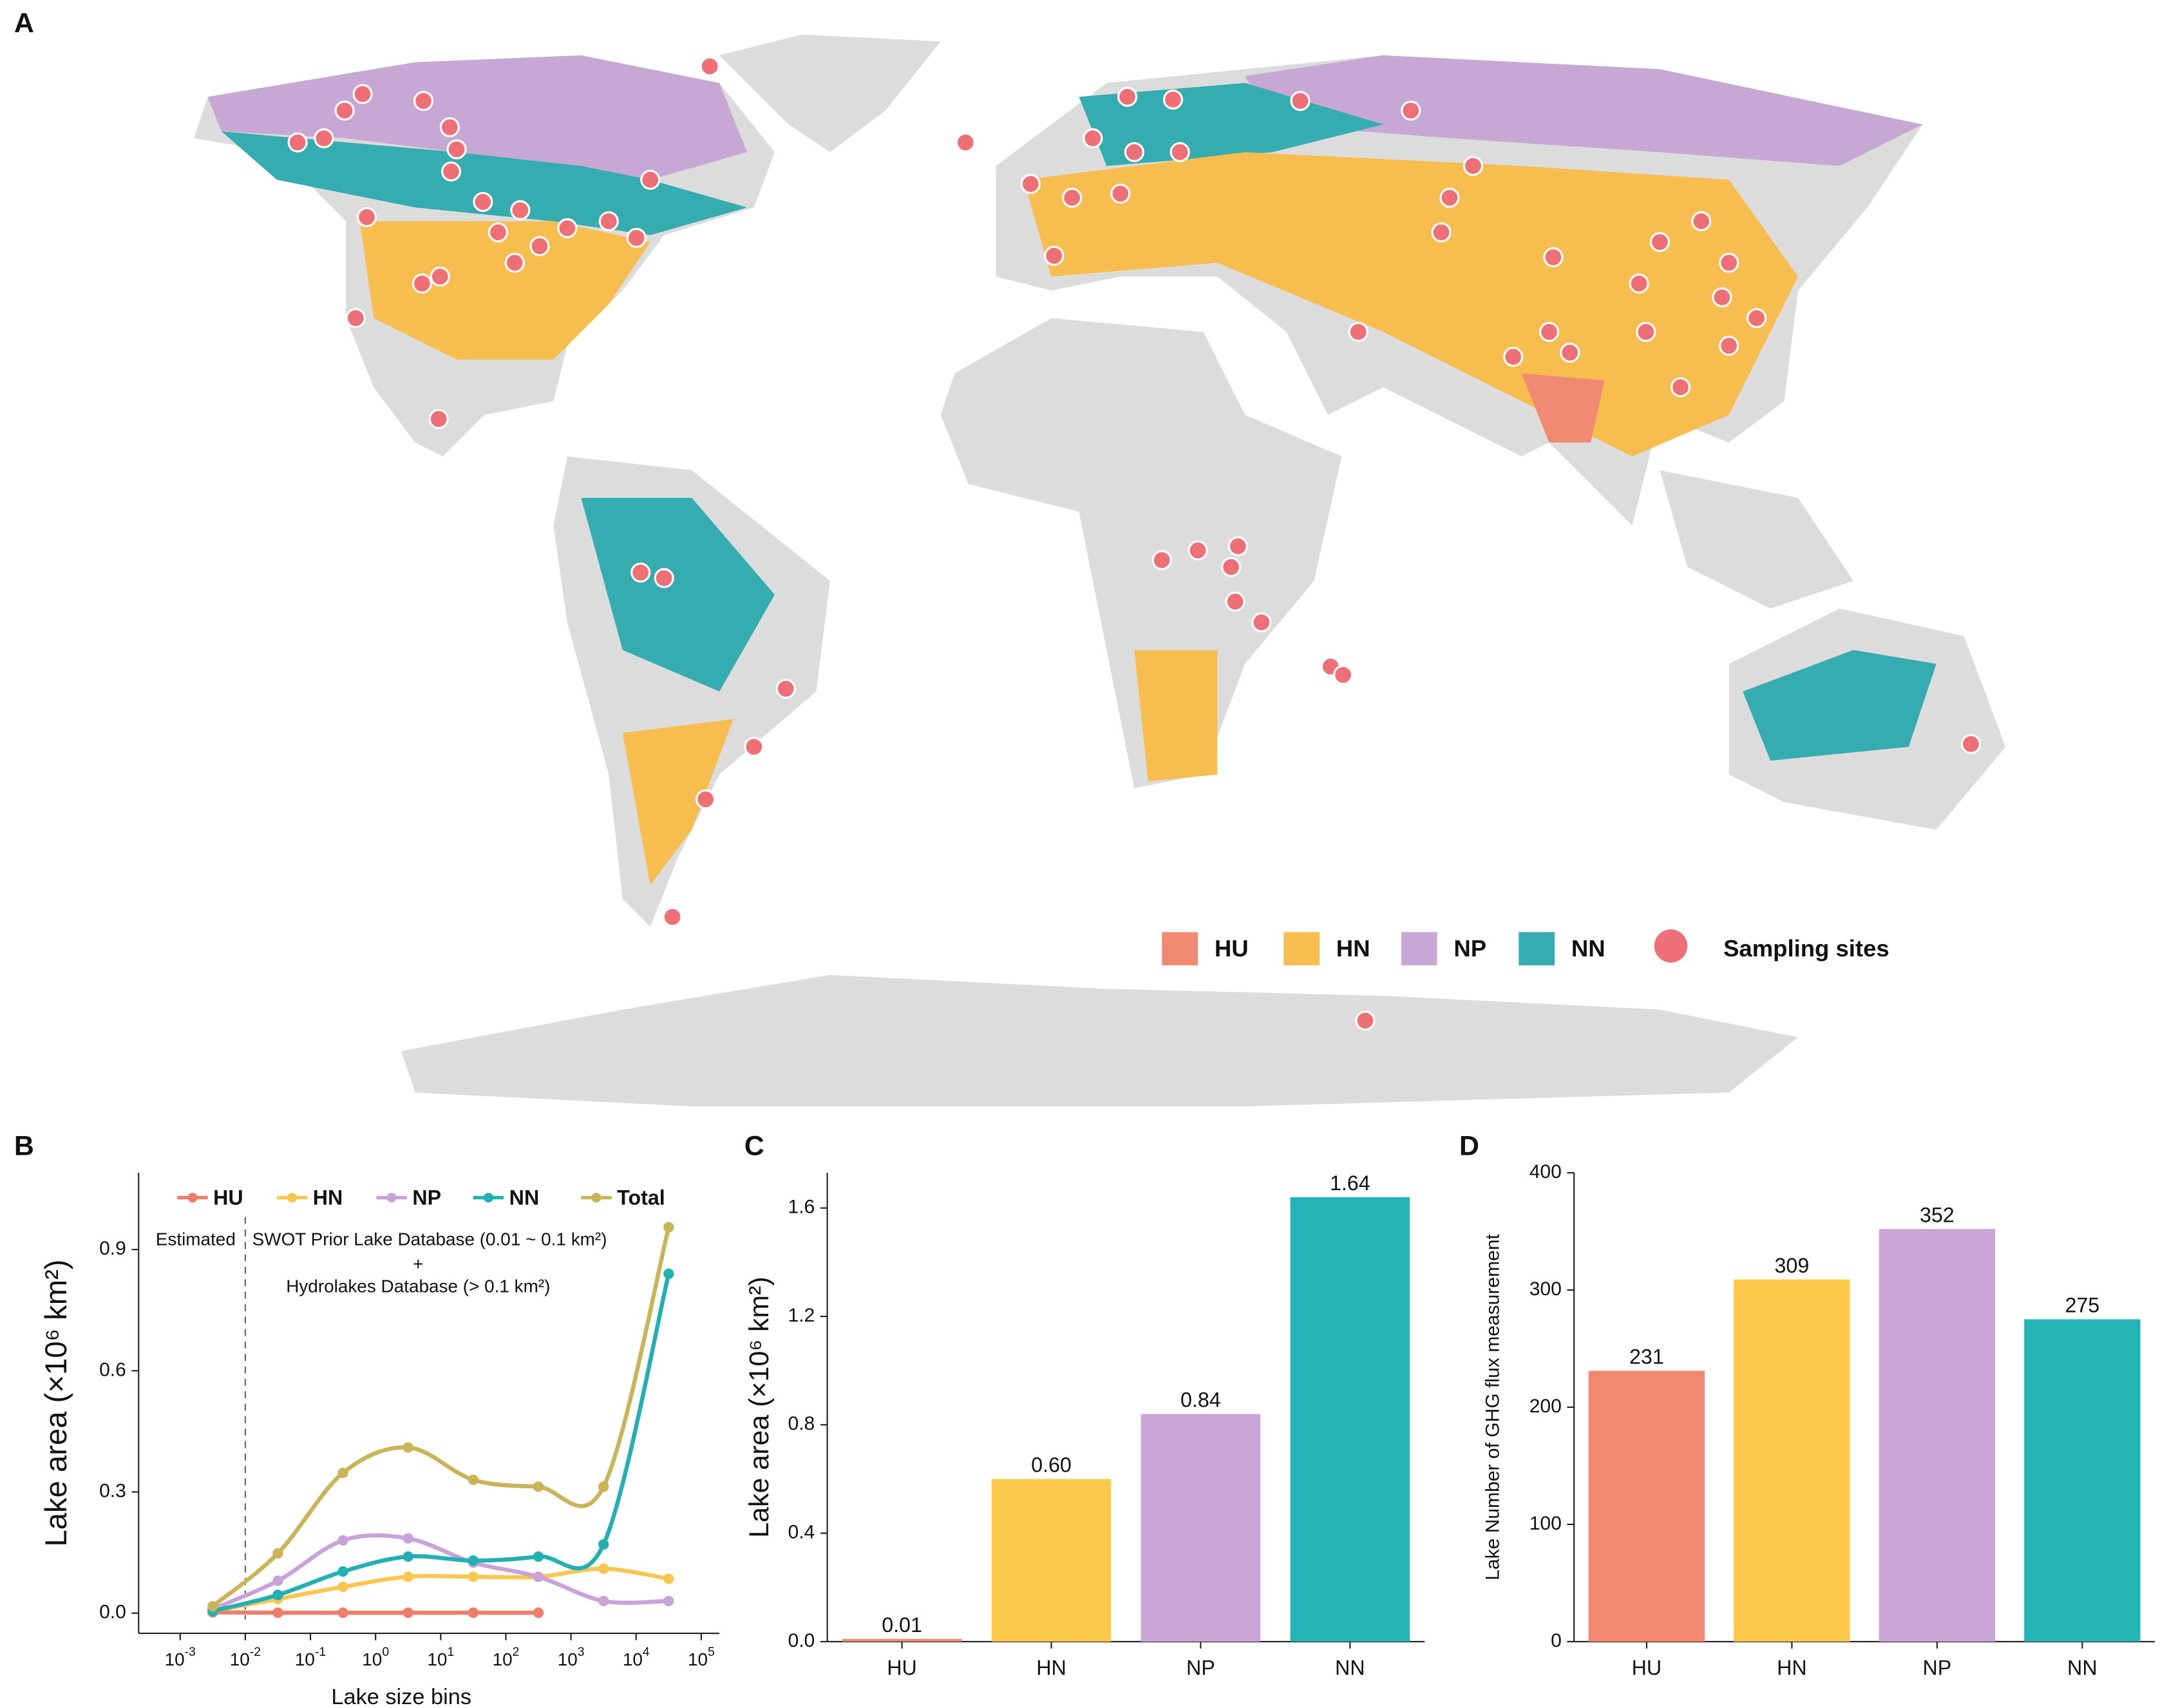 This screenshot has width=2169, height=1708. Describe the element at coordinates (112, 1369) in the screenshot. I see `y-tick-label: 0.6` at that location.